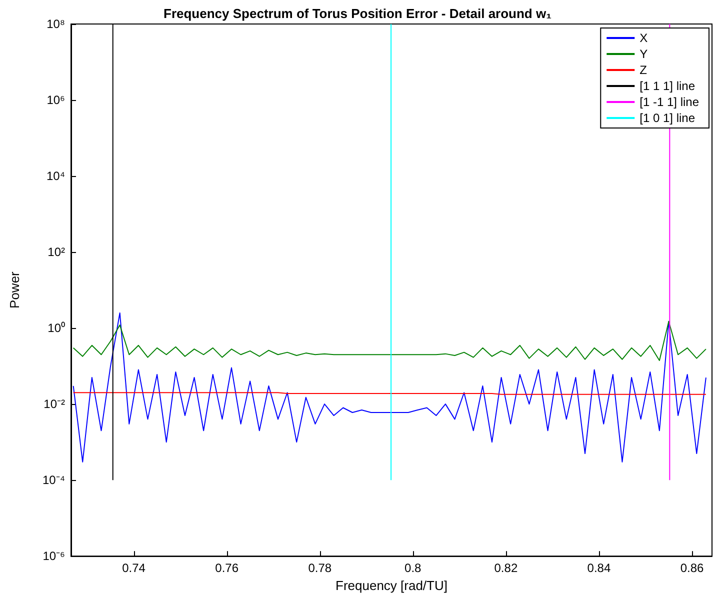  I want to click on x-tick-label: 0.76, so click(227, 568).